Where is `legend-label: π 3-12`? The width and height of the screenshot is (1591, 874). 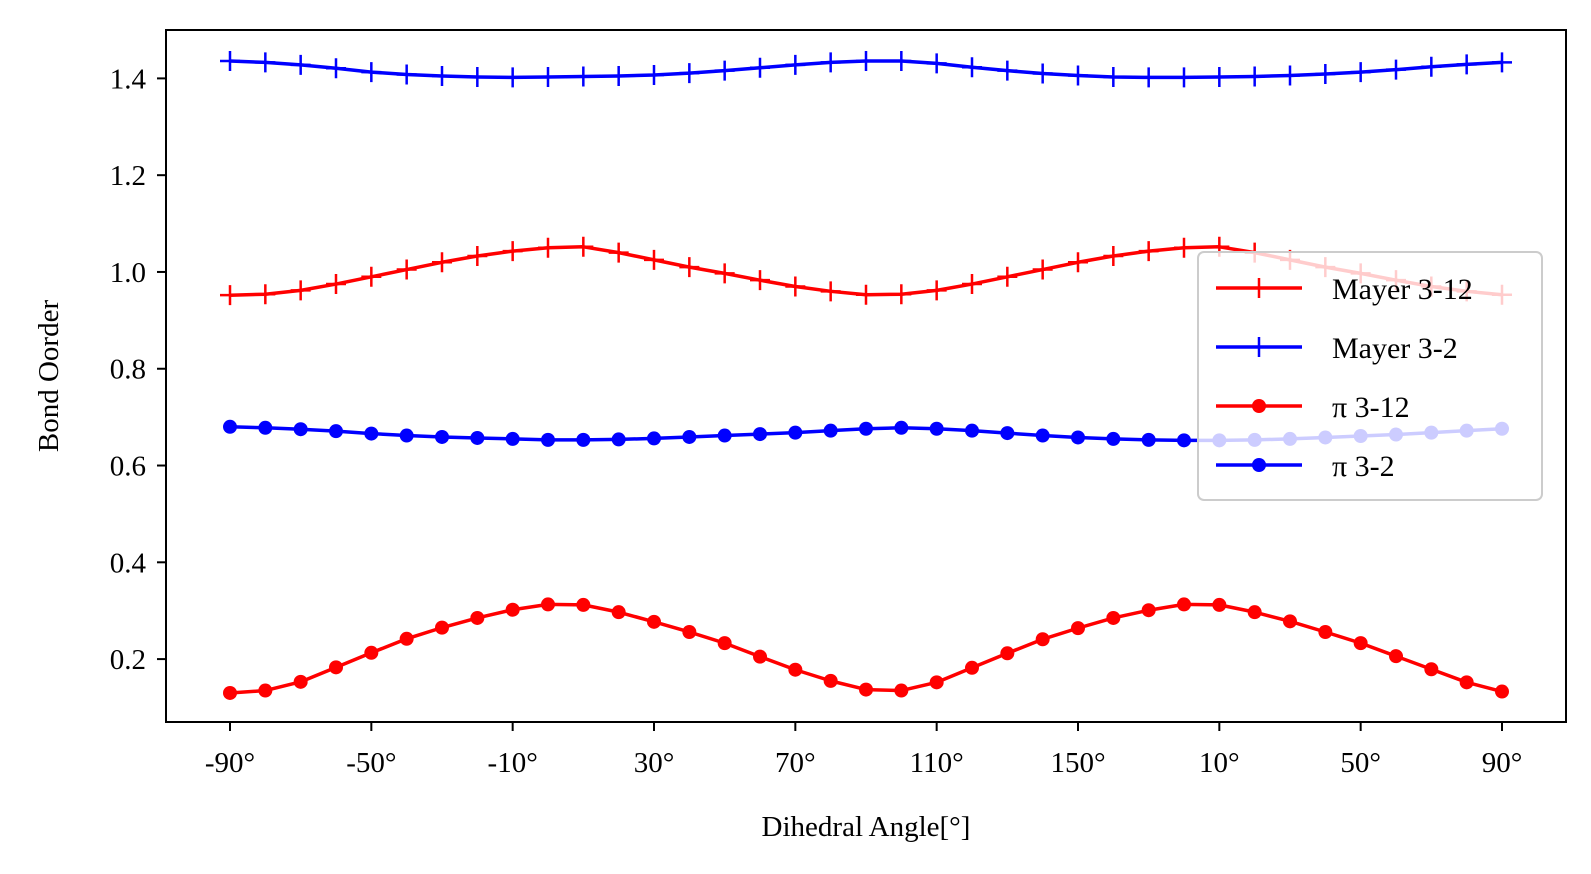
legend-label: π 3-12 is located at coordinates (1371, 407).